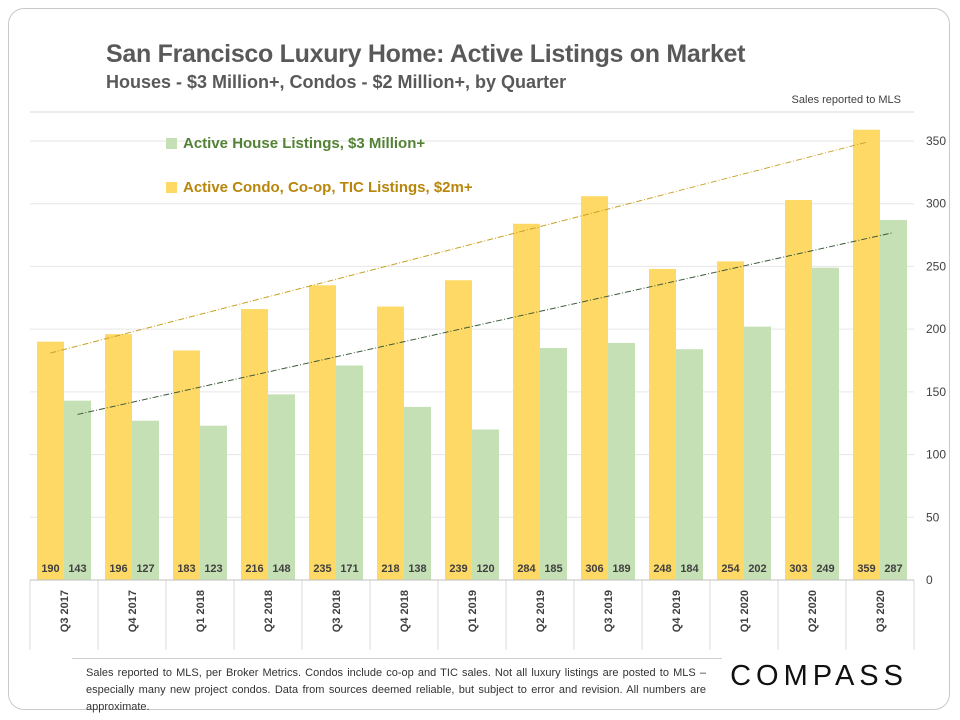 The height and width of the screenshot is (720, 960). Describe the element at coordinates (405, 611) in the screenshot. I see `x-tick-label: Q4 2018` at that location.